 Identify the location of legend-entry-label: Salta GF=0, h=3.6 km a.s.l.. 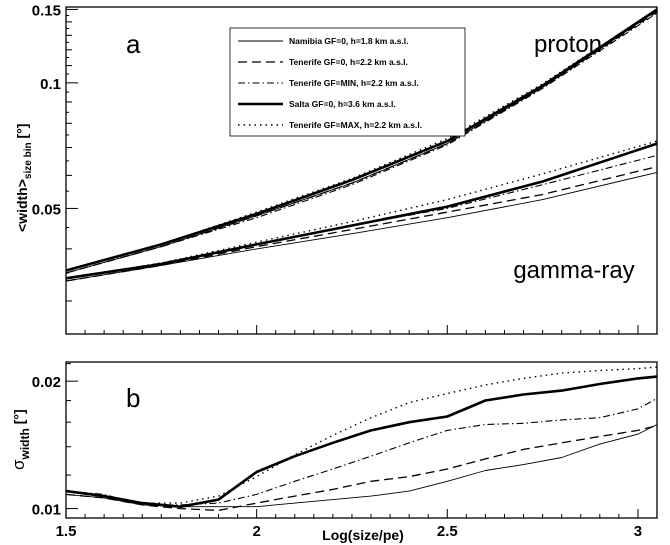
(342, 104).